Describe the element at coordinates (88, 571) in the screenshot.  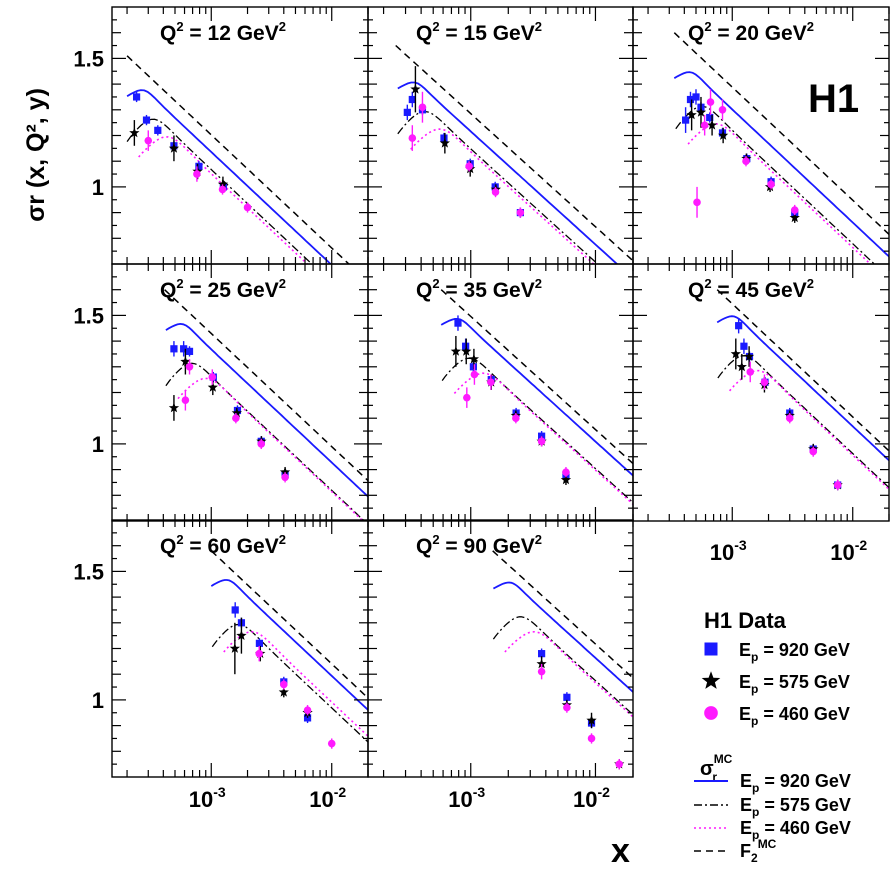
I see `y-tick-label: 1.5` at that location.